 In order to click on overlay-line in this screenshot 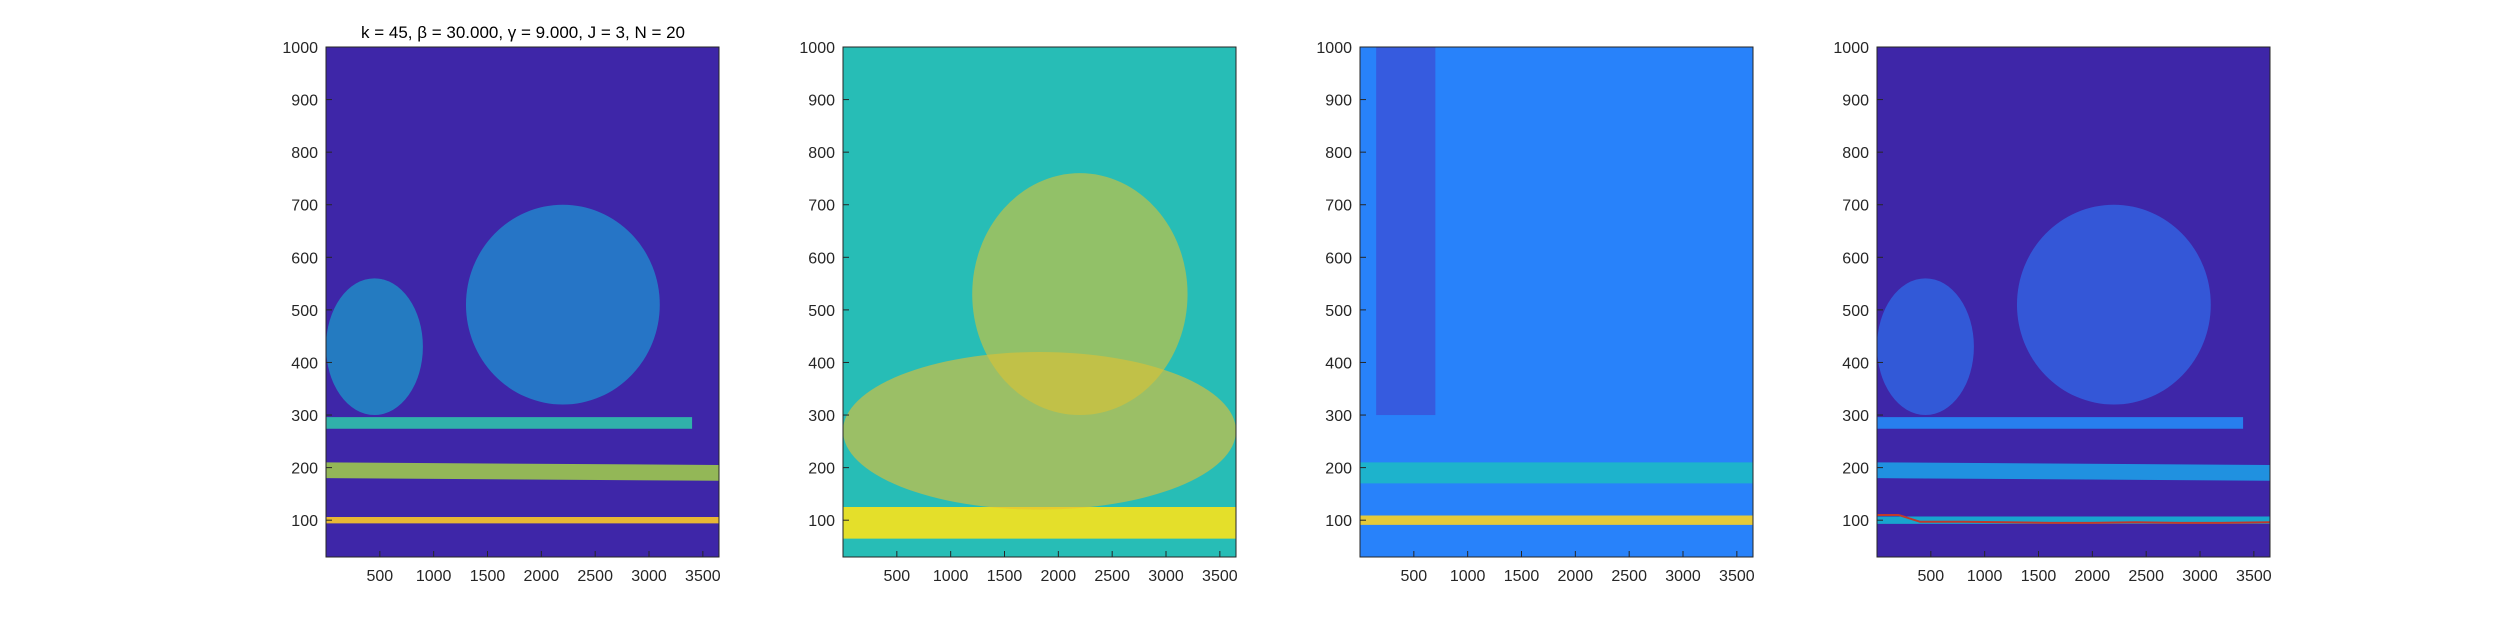, I will do `click(2073, 518)`.